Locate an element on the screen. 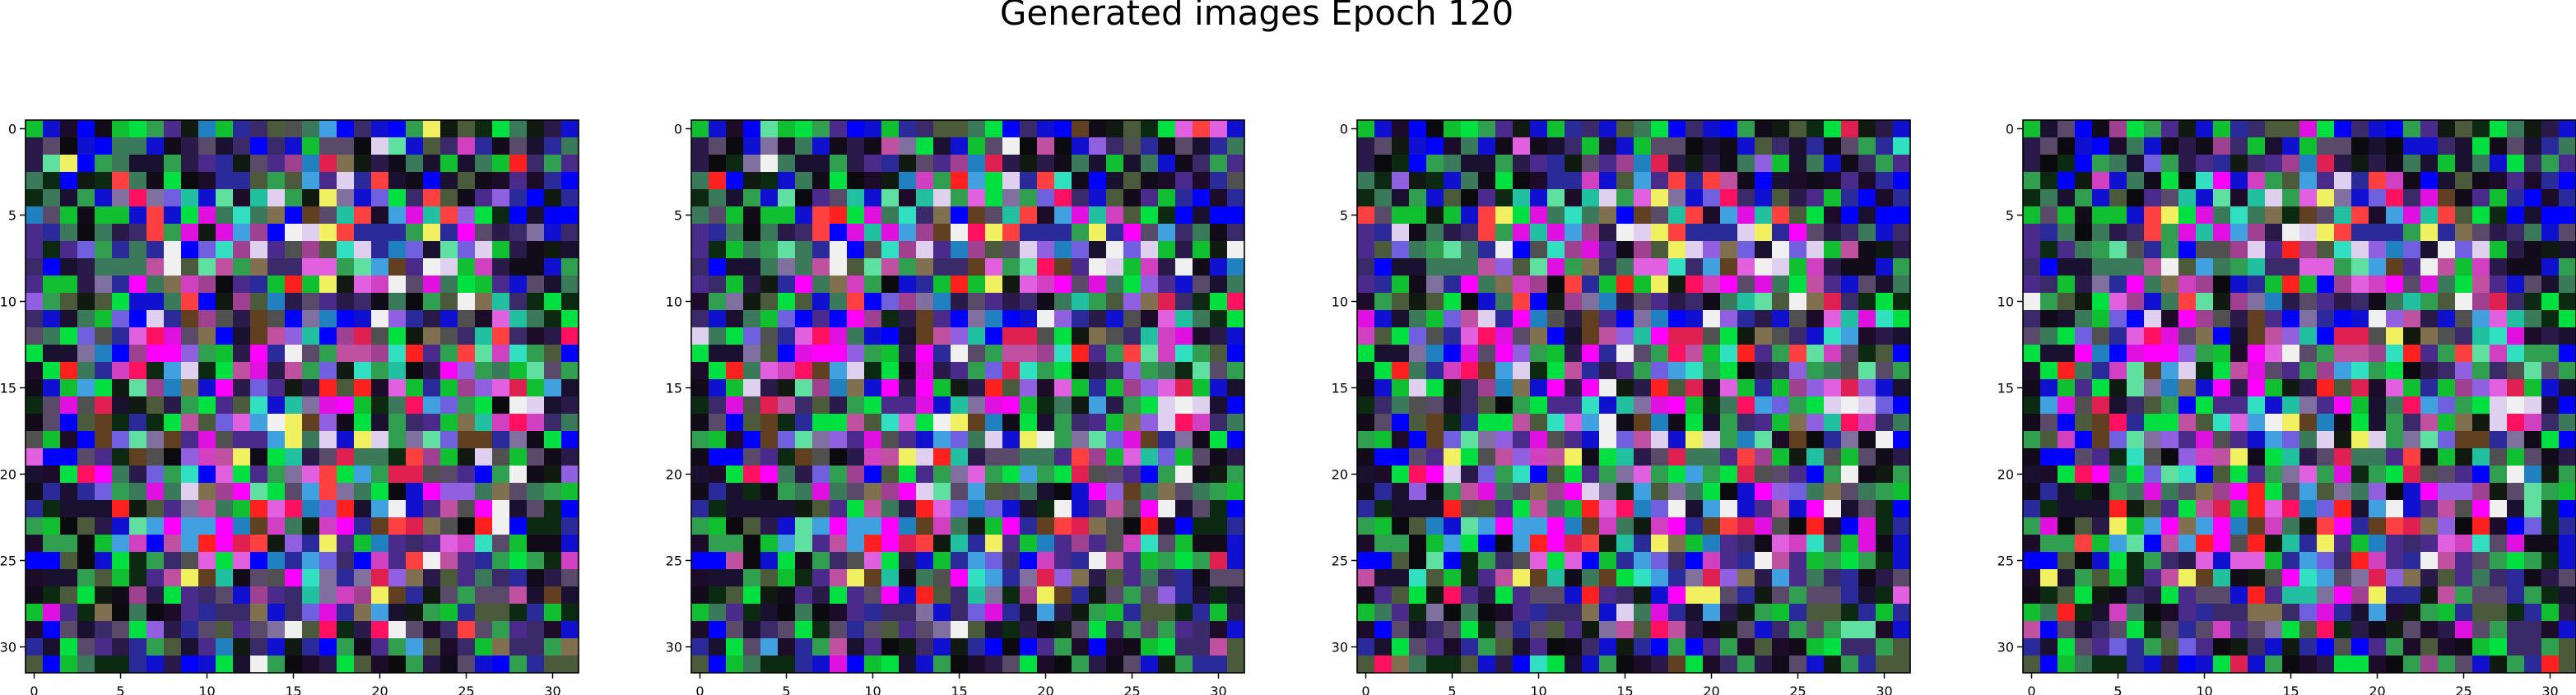 This screenshot has width=2576, height=695. y-tick-label: 30 is located at coordinates (674, 648).